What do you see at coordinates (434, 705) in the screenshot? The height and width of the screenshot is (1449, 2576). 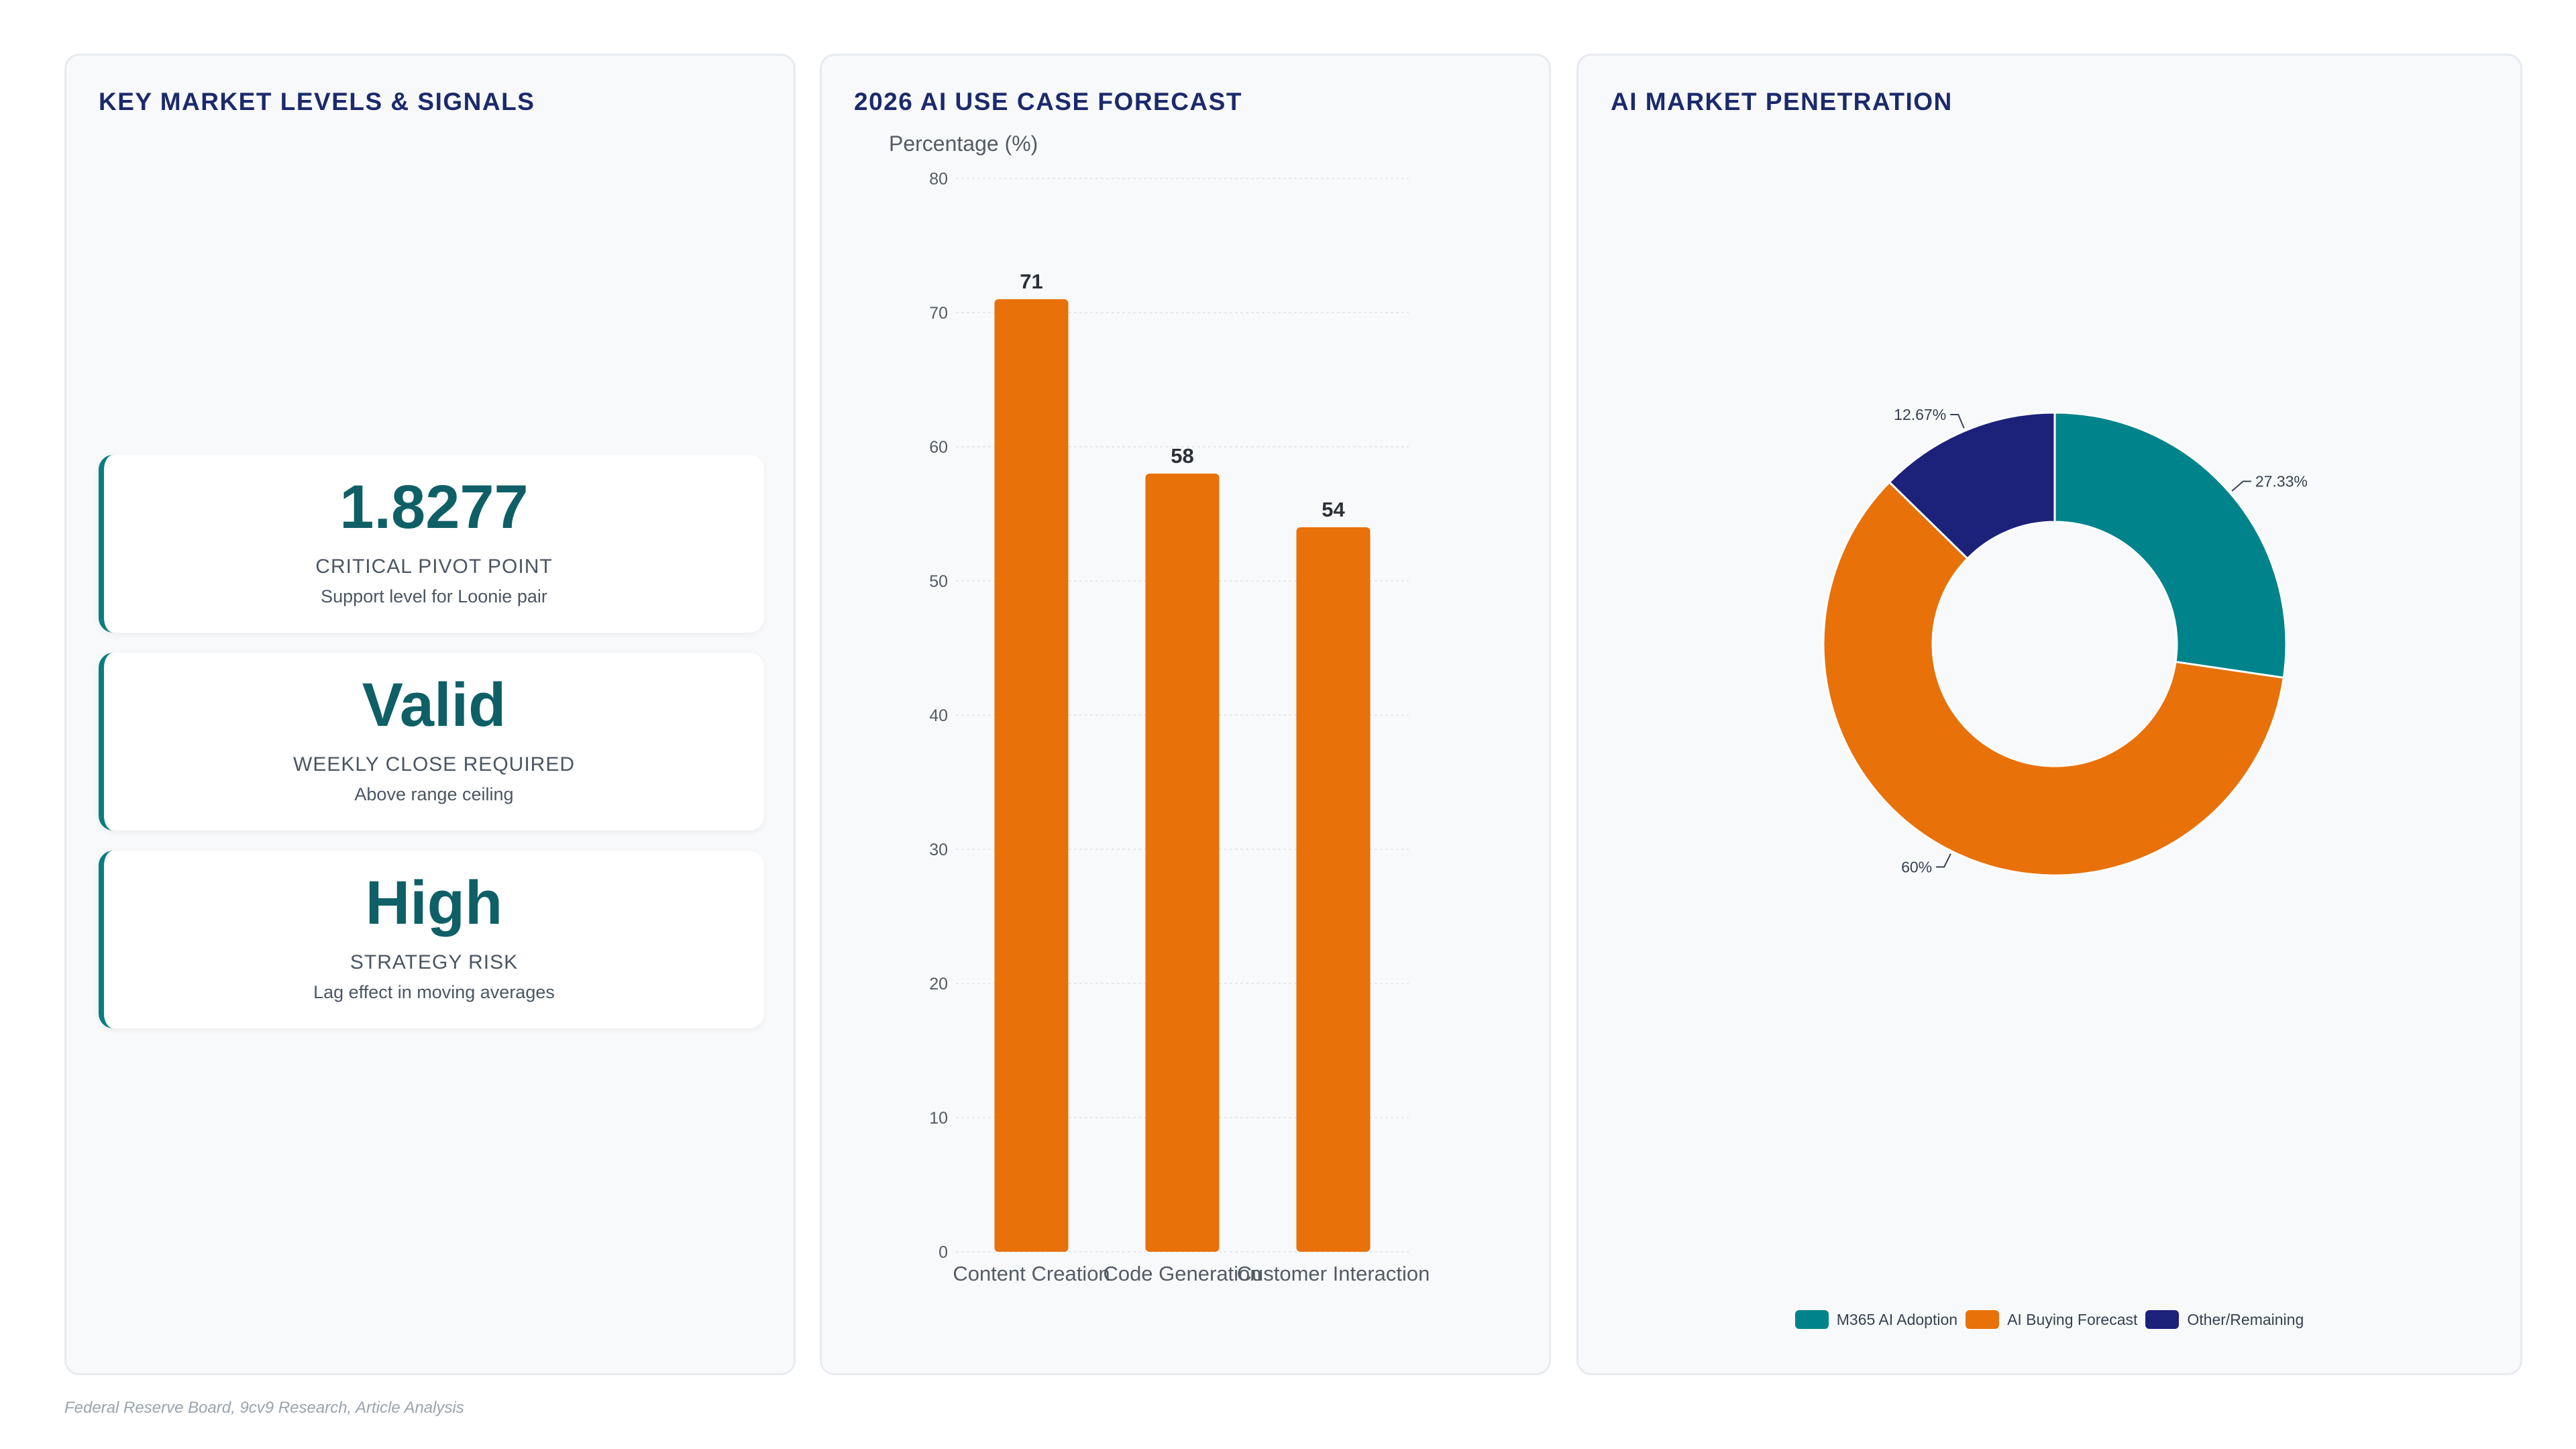 I see `card-value: Valid` at bounding box center [434, 705].